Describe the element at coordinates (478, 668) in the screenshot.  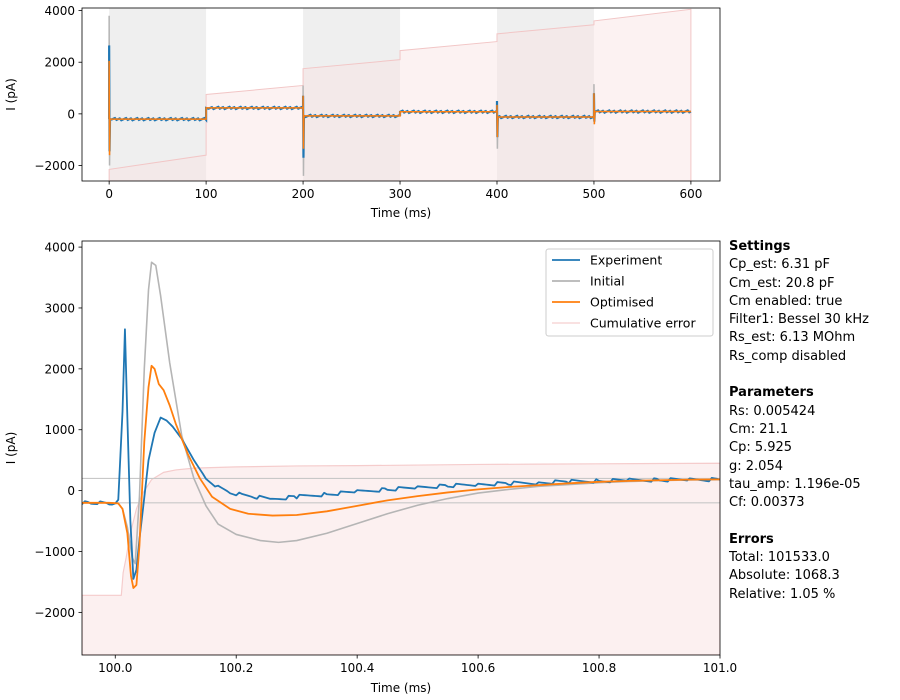
I see `x-tick-label: 100.6` at that location.